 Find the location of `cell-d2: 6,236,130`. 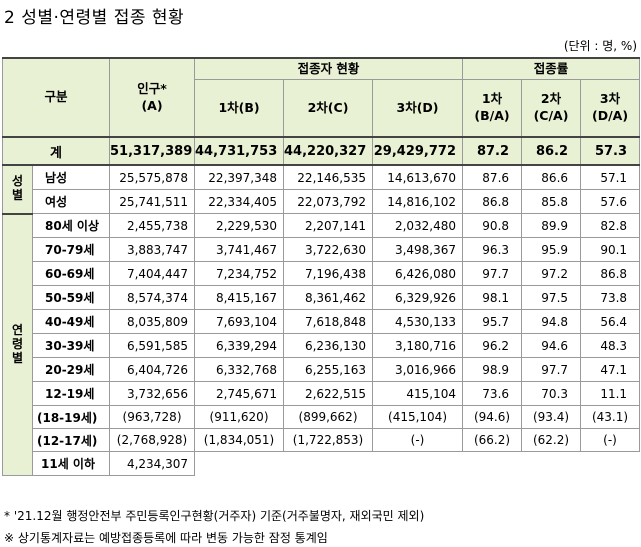

cell-d2: 6,236,130 is located at coordinates (328, 345).